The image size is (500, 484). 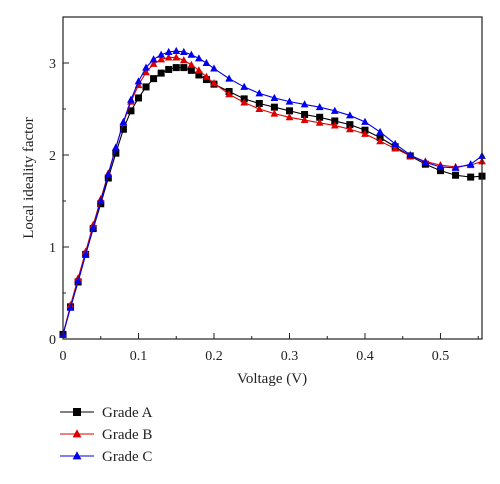 What do you see at coordinates (52, 248) in the screenshot?
I see `y-tick-label: 1` at bounding box center [52, 248].